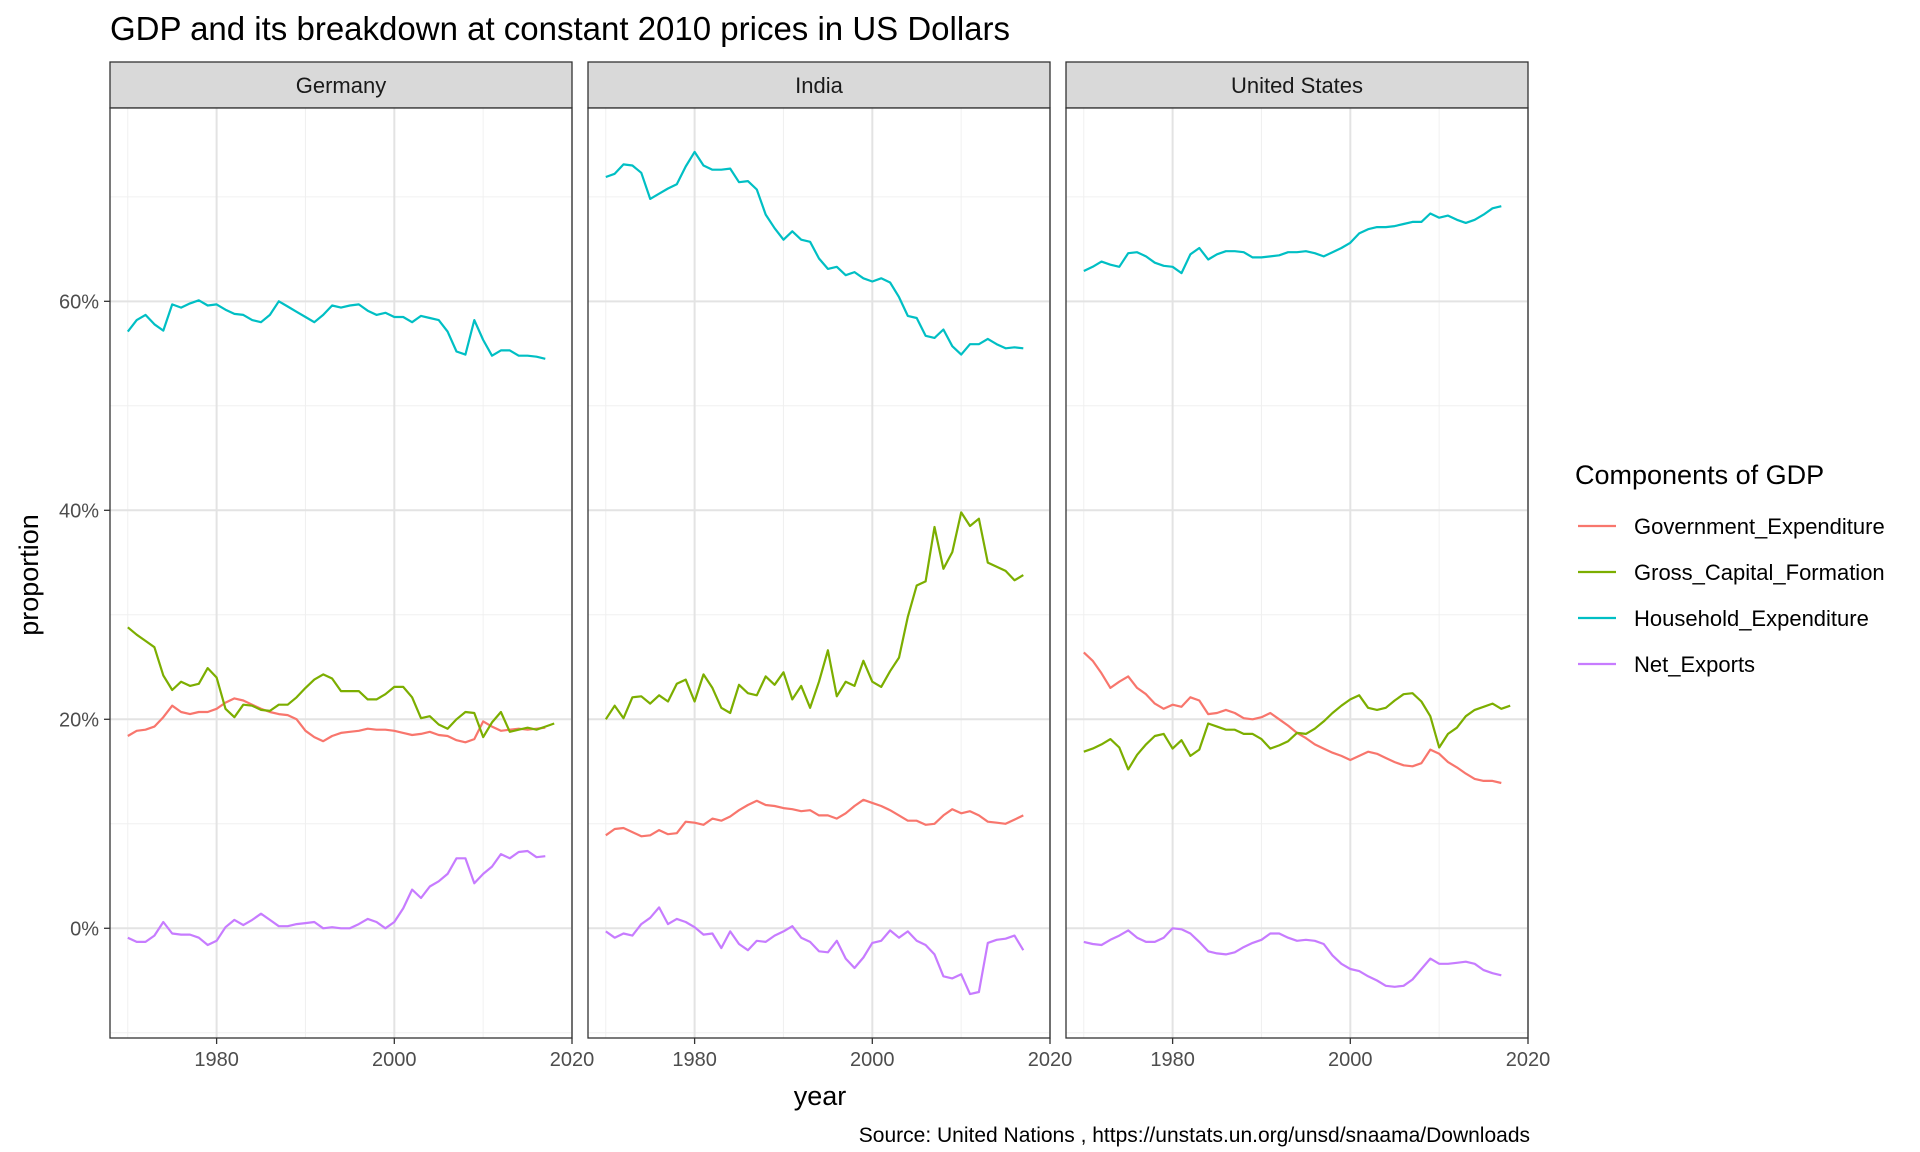 The image size is (1920, 1152). I want to click on facet-label: India, so click(819, 85).